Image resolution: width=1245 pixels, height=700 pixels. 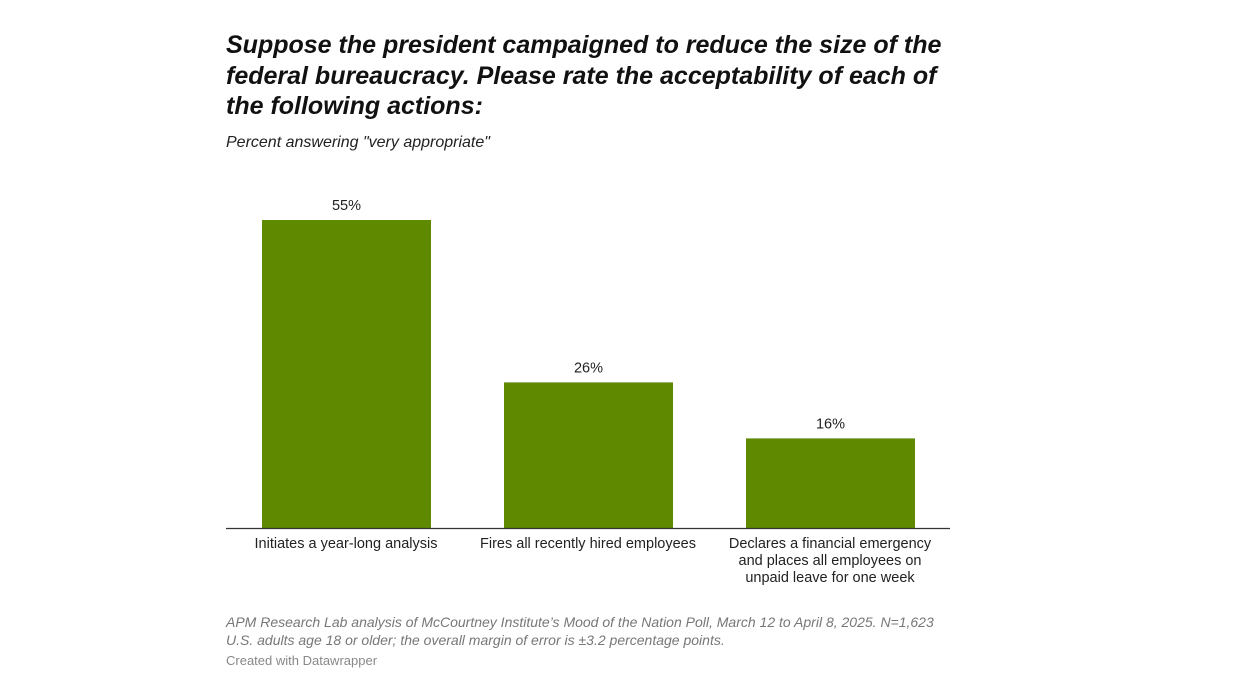 What do you see at coordinates (302, 660) in the screenshot?
I see `credit-link: Created with Datawrapper` at bounding box center [302, 660].